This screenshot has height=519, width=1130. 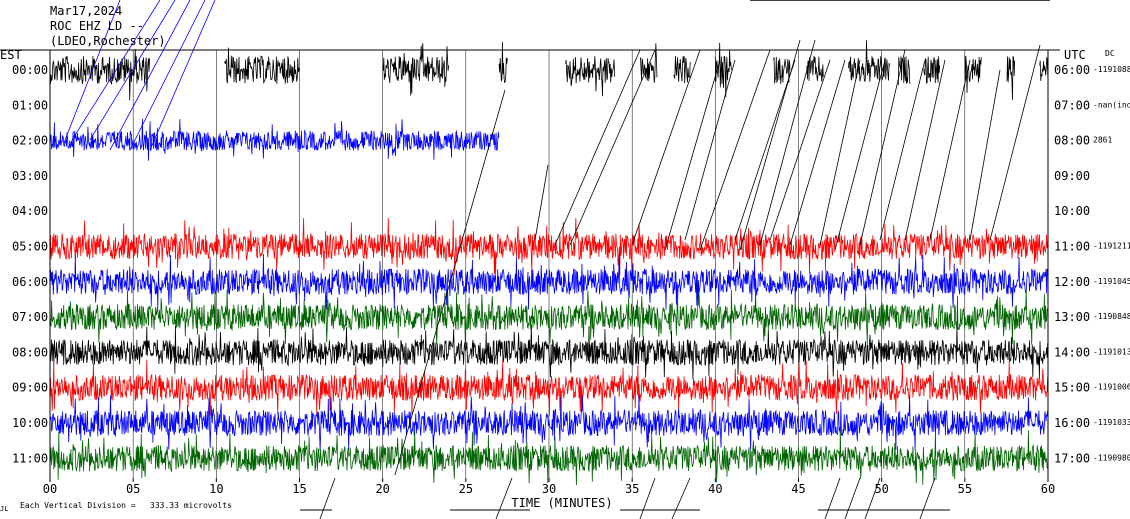 What do you see at coordinates (561, 503) in the screenshot?
I see `x-axis-title: TIME (MINUTES)` at bounding box center [561, 503].